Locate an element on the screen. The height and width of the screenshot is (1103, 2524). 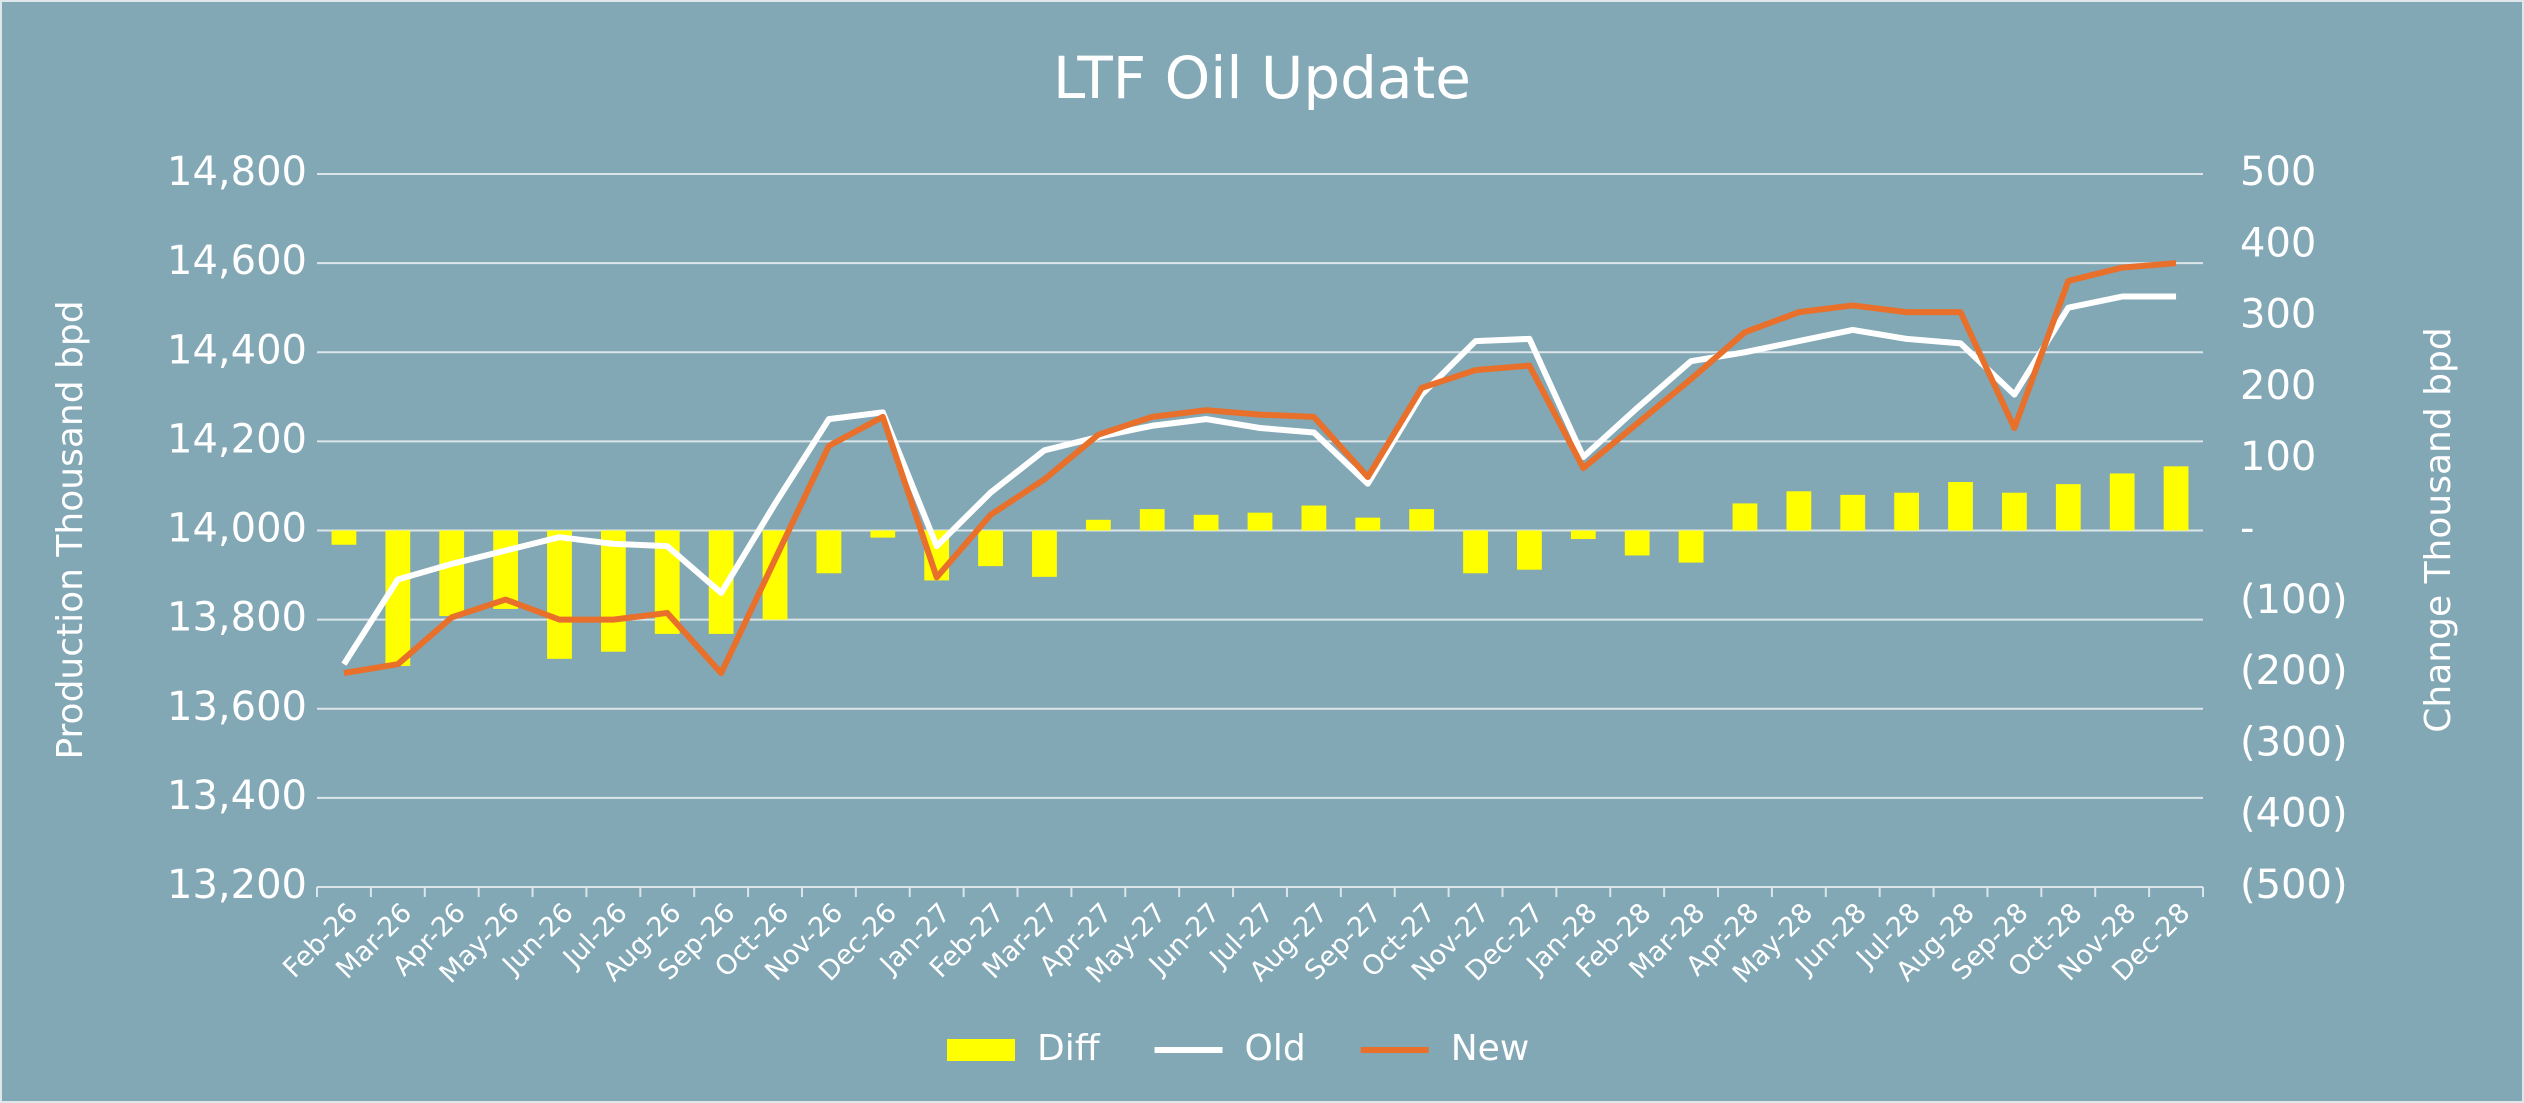
y-tick-label: 14,400 is located at coordinates (237, 350).